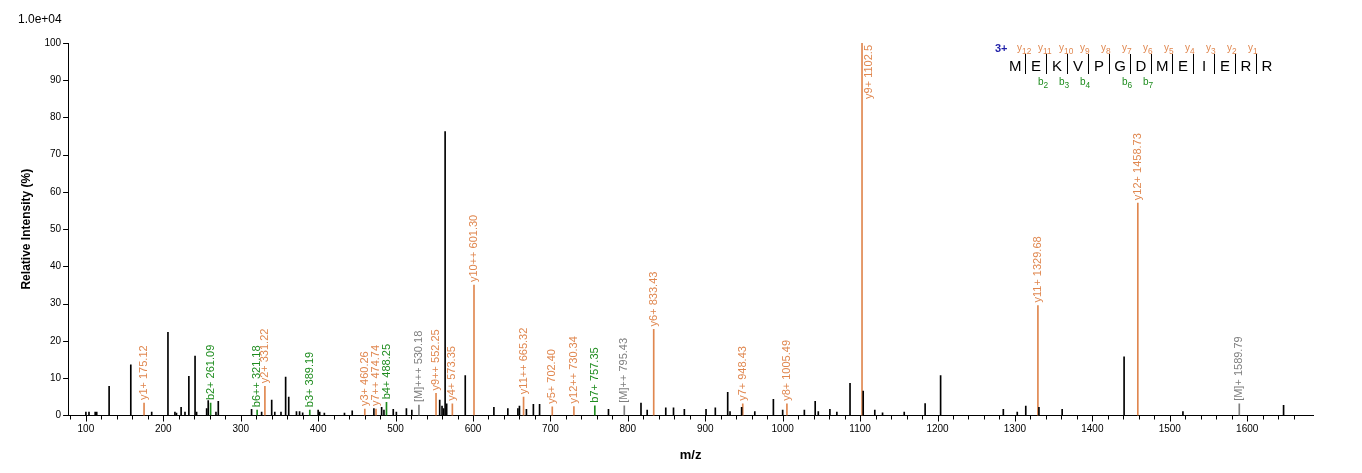  Describe the element at coordinates (690, 454) in the screenshot. I see `x-axis-title: m/z` at that location.